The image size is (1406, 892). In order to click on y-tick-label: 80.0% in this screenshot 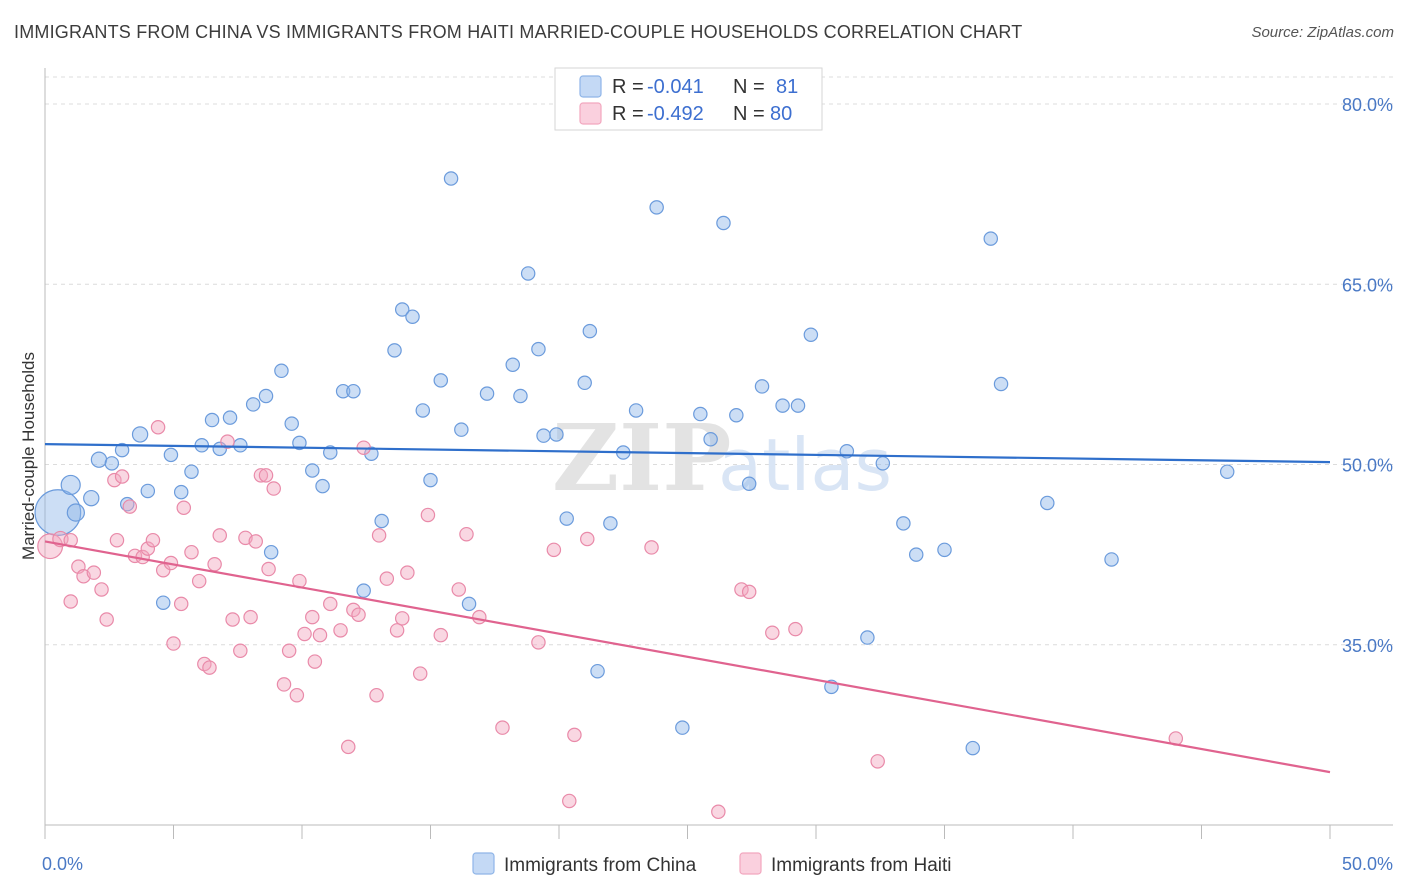, I will do `click(1367, 105)`.